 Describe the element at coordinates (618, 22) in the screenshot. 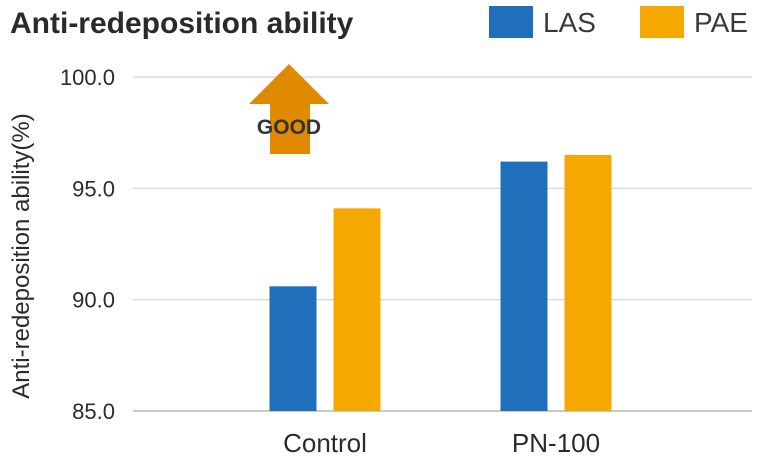

I see `legend: LAS PAE` at that location.